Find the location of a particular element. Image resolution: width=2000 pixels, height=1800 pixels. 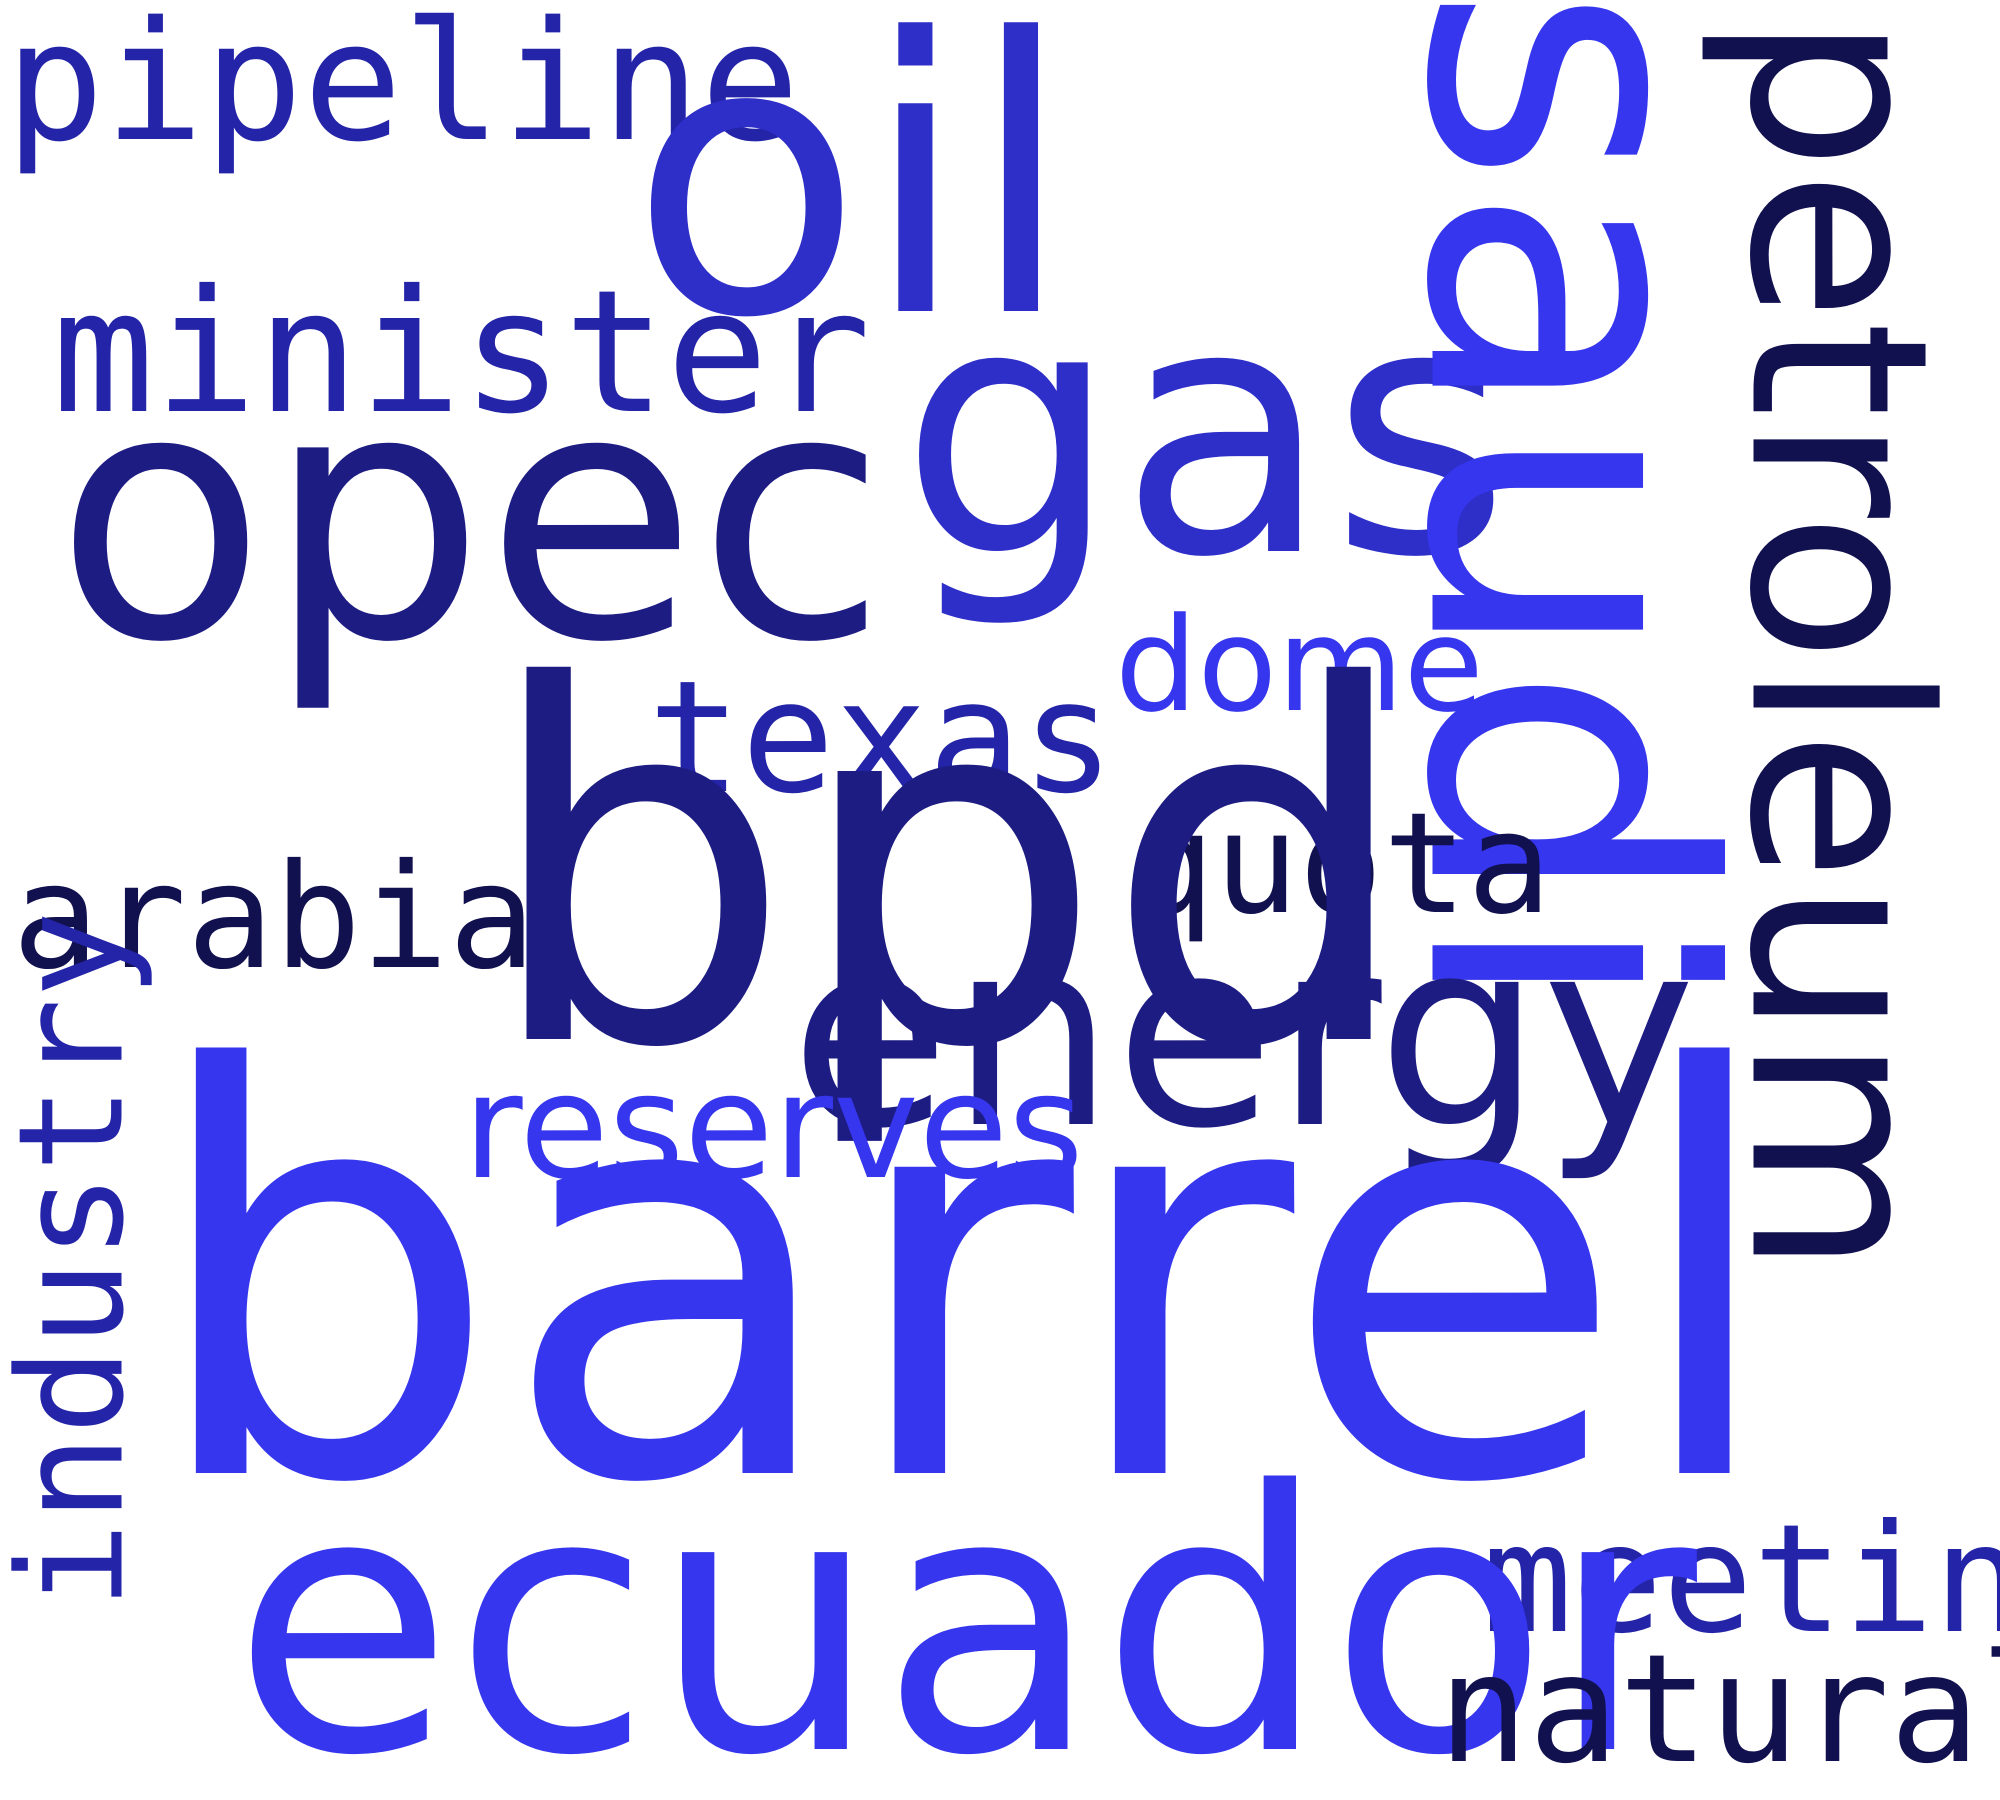

word-quota: quota is located at coordinates (1341, 864).